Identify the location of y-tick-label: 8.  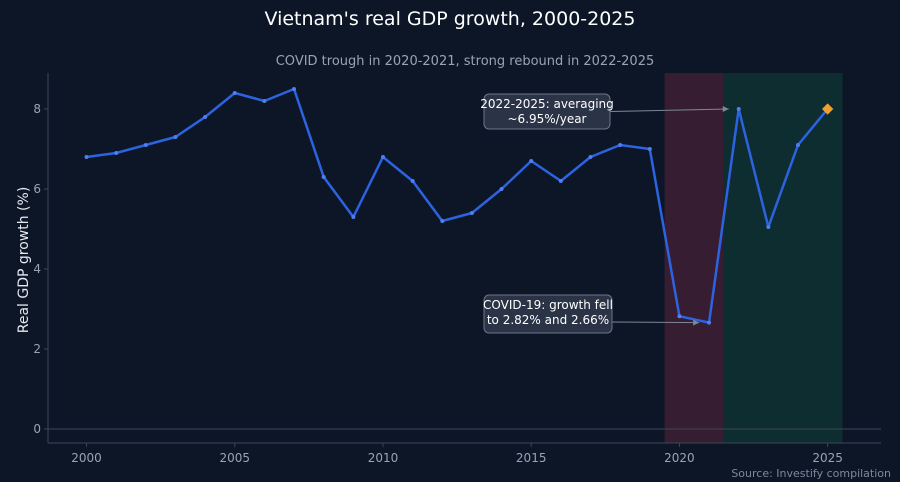
(37, 109).